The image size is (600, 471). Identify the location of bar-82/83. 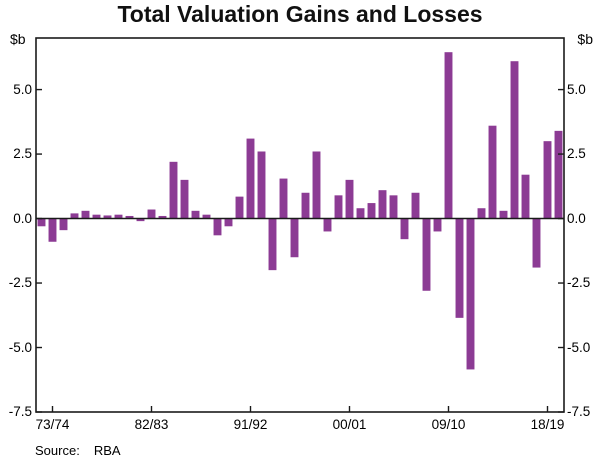
(151, 214).